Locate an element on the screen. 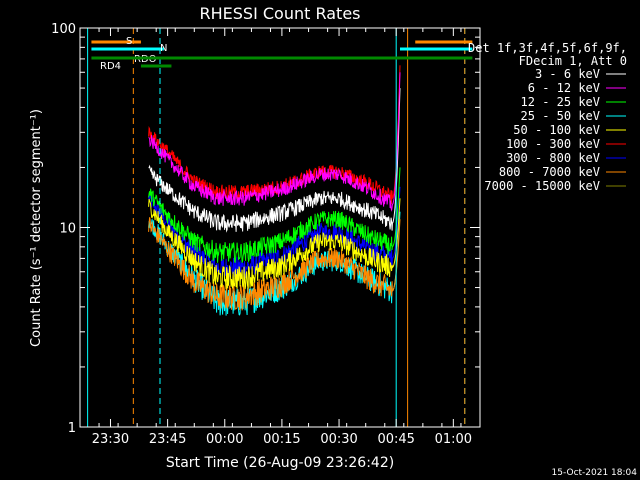 The height and width of the screenshot is (480, 640). legend-entry-label: 800 - 7000 keV is located at coordinates (549, 172).